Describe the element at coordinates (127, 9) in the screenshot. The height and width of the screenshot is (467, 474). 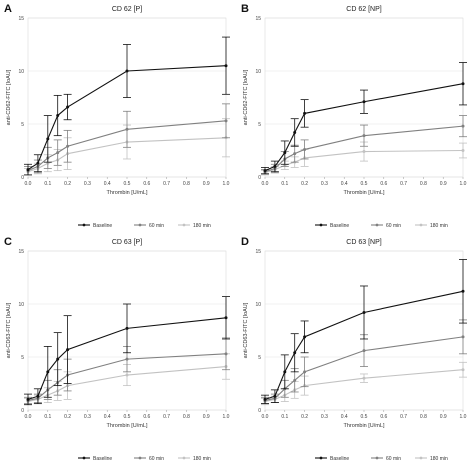
I see `panel-title: CD 62 [P]` at that location.